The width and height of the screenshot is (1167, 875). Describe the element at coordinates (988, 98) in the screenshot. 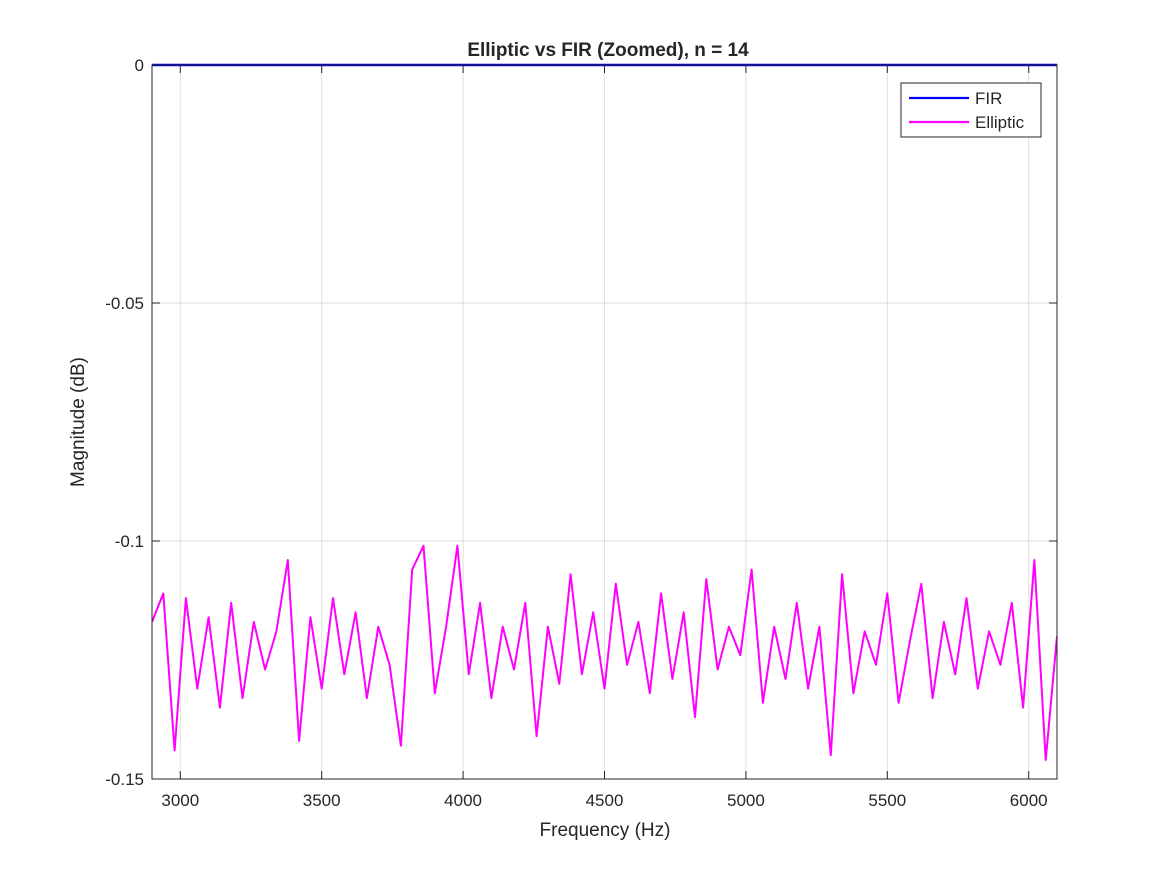

I see `legend-label-fir: FIR` at that location.